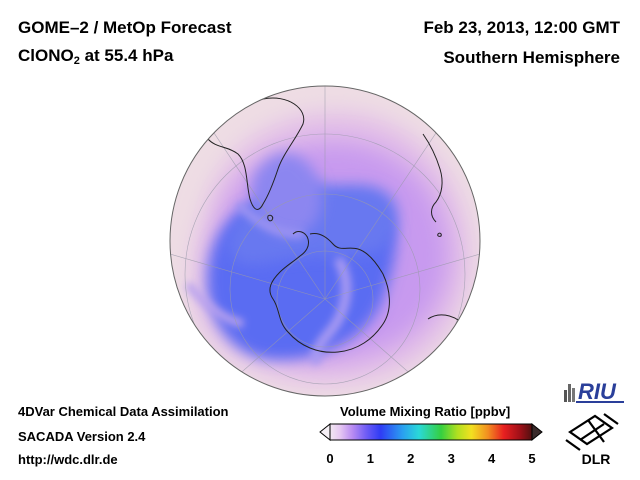  What do you see at coordinates (491, 458) in the screenshot?
I see `colorbar-tick-label: 4` at bounding box center [491, 458].